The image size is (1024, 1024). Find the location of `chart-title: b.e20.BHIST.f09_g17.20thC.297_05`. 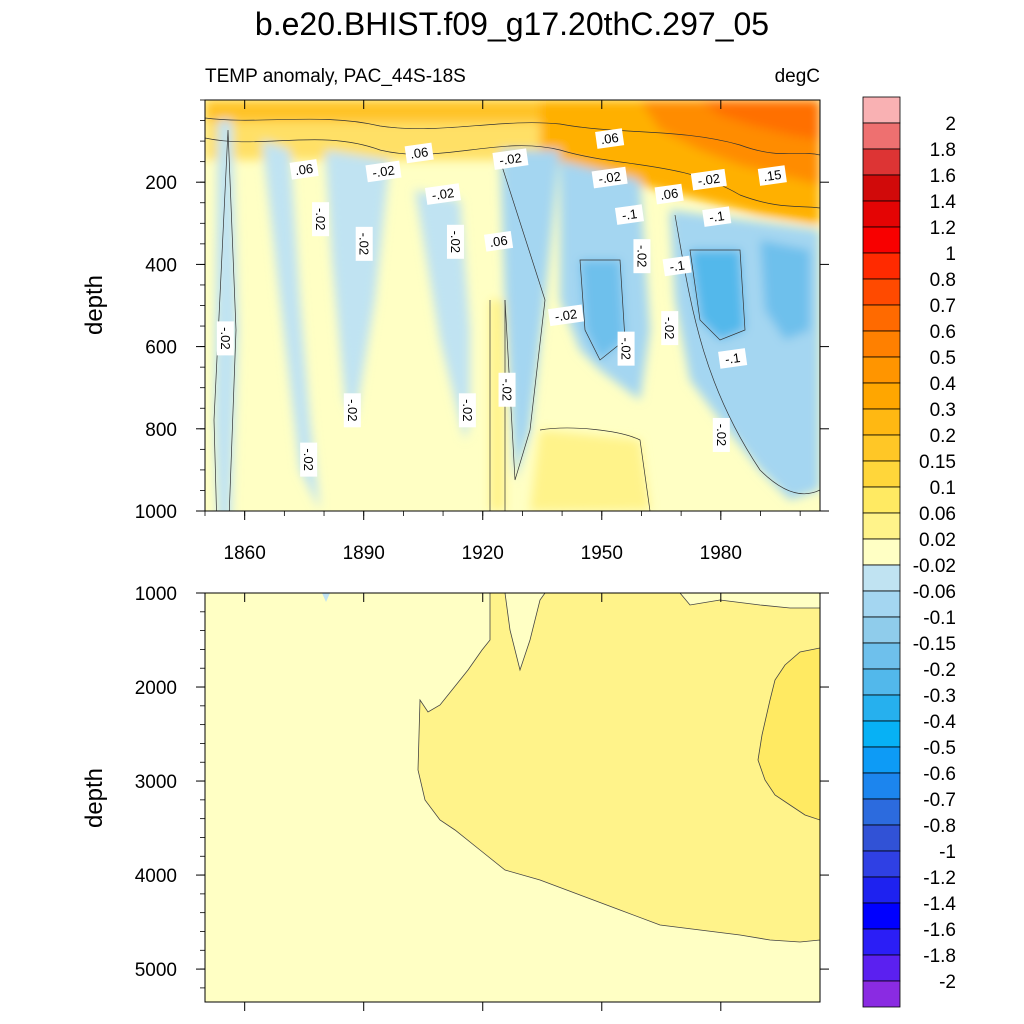

chart-title: b.e20.BHIST.f09_g17.20thC.297_05 is located at coordinates (512, 24).